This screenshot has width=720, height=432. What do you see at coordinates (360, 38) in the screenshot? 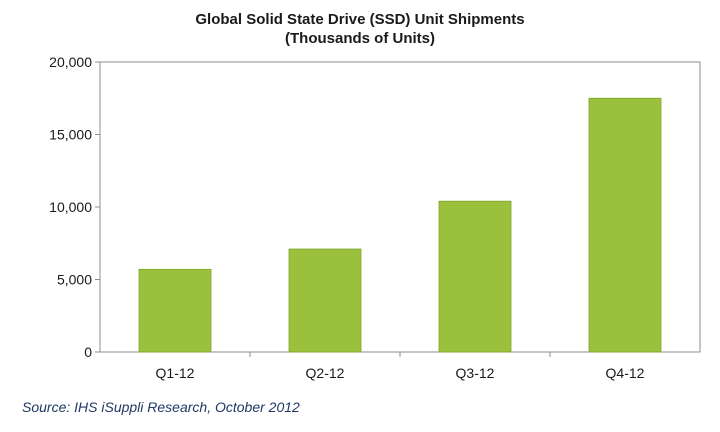
I see `chart-subtitle: (Thousands of Units)` at bounding box center [360, 38].